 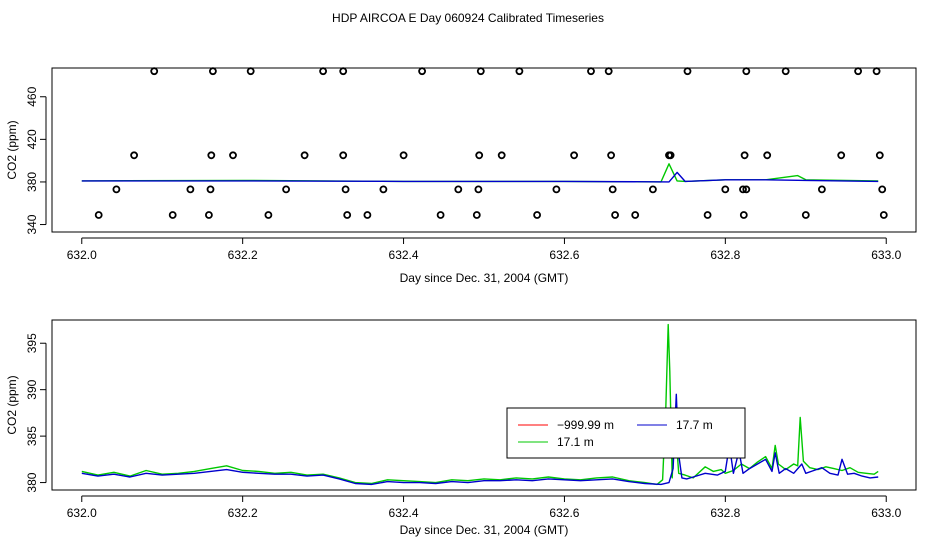 What do you see at coordinates (32, 182) in the screenshot?
I see `top-y-tick-label: 380` at bounding box center [32, 182].